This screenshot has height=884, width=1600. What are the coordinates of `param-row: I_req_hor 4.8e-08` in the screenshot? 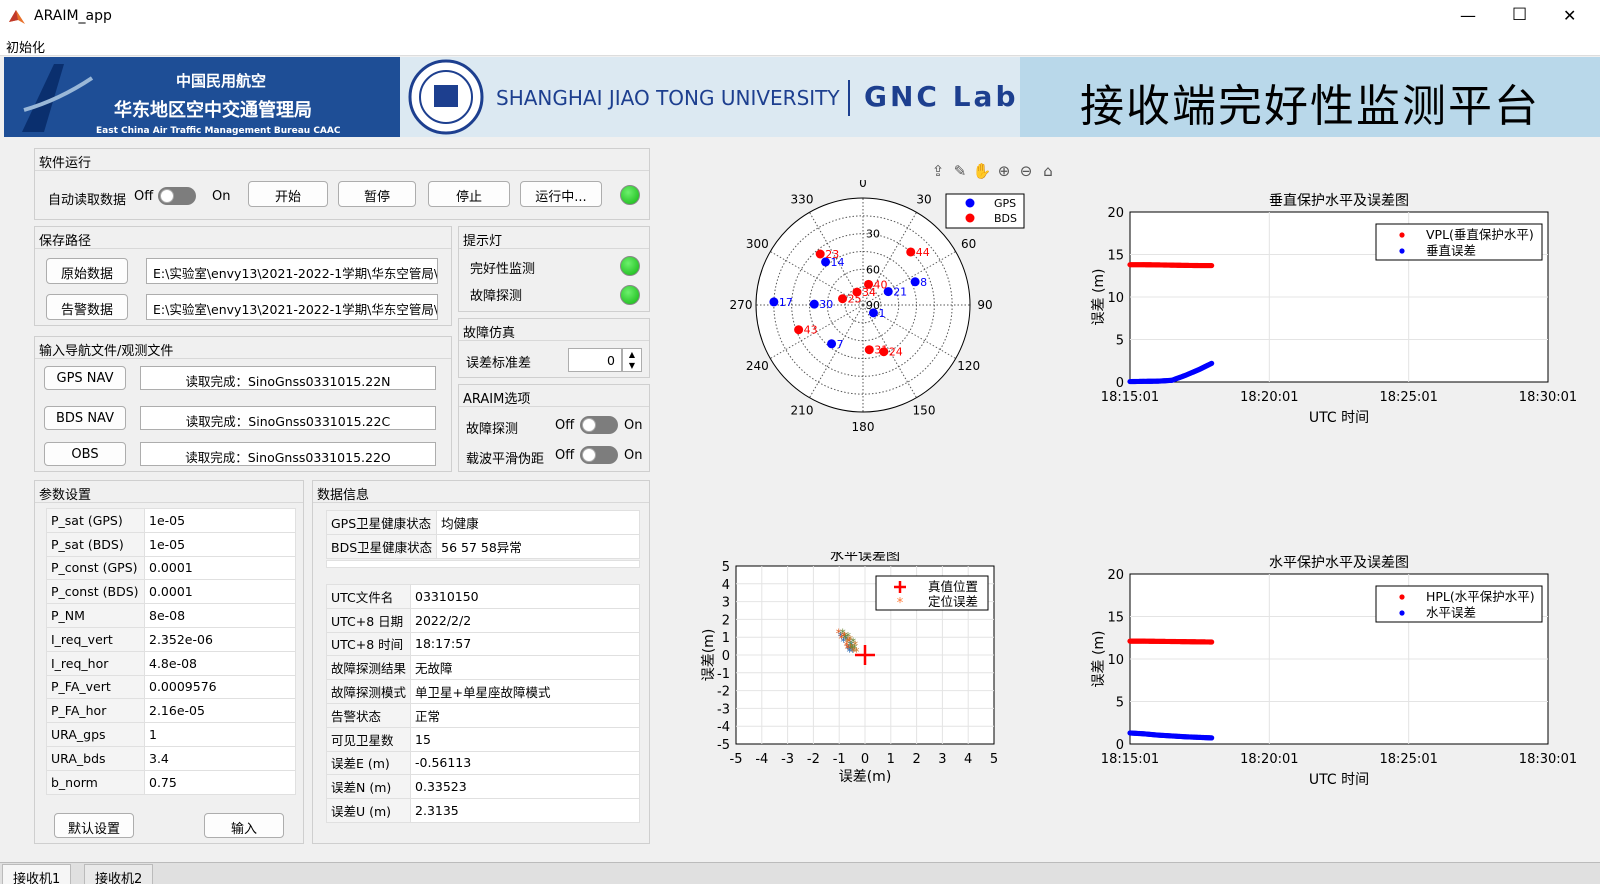 It's located at (171, 663).